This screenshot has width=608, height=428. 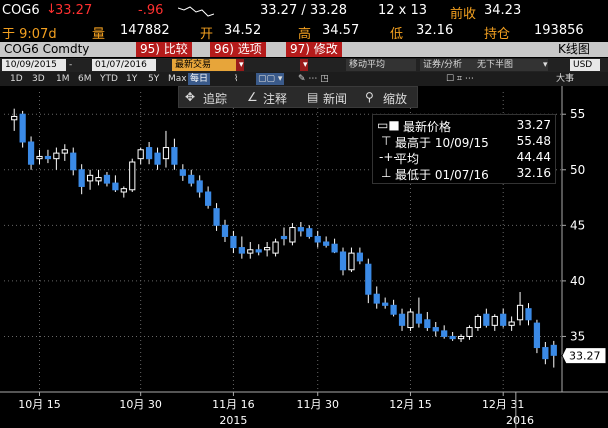 What do you see at coordinates (270, 79) in the screenshot?
I see `chart-style-dropdown: ▢▢ ▾` at bounding box center [270, 79].